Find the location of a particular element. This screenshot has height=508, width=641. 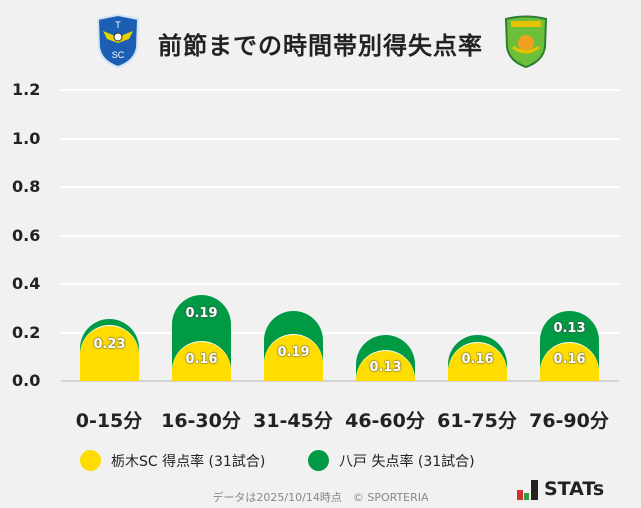

legend-item-tochigi: 栃木SC 得点率 (31試合) is located at coordinates (172, 460).